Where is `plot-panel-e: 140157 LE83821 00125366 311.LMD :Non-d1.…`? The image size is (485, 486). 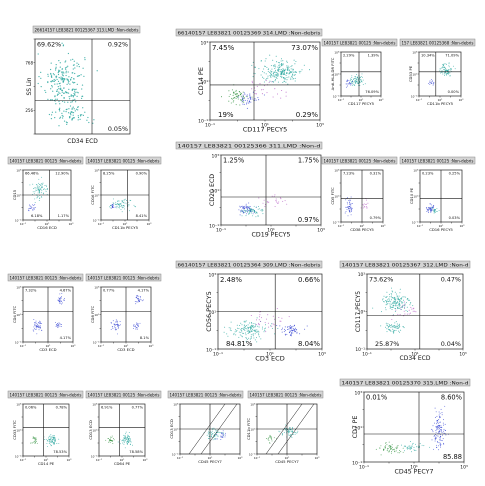 plot-panel-e: 140157 LE83821 00125366 311.LMD :Non-d1.… is located at coordinates (250, 189).